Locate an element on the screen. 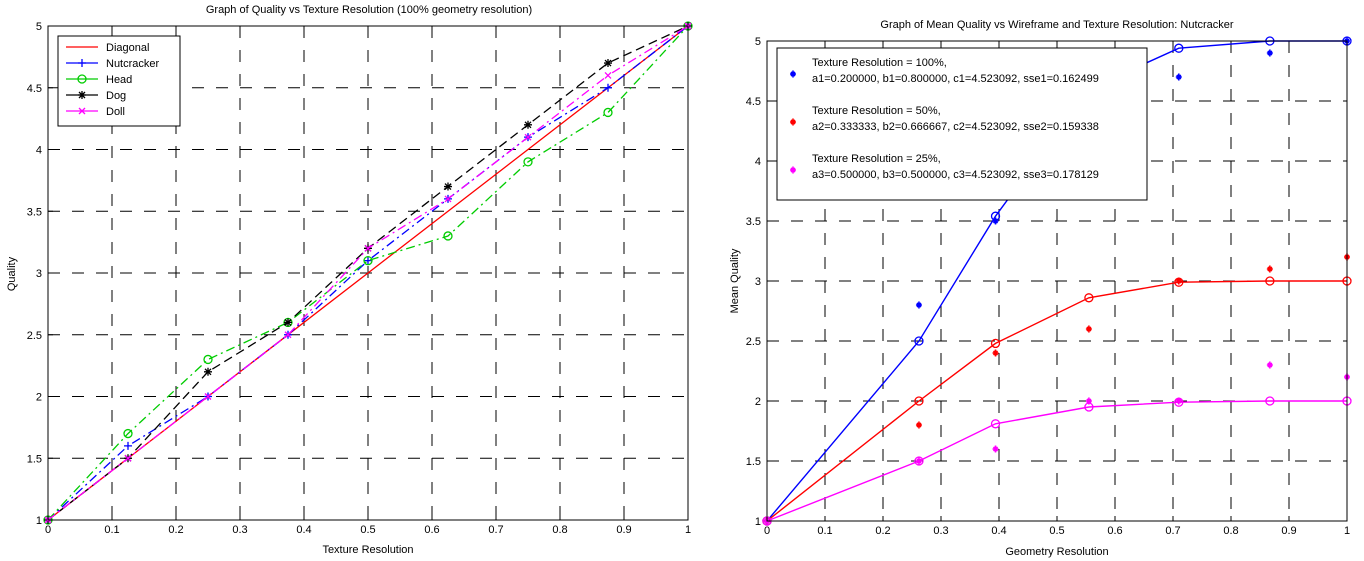 The width and height of the screenshot is (1364, 561). chart2-legend-title-3: Texture Resolution = 25%, is located at coordinates (876, 159).